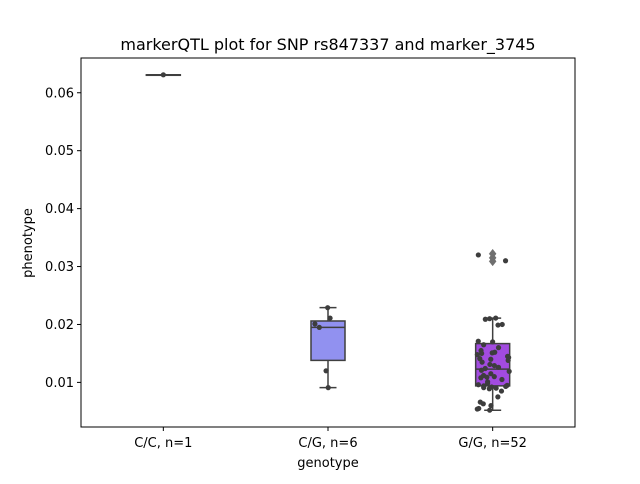  Describe the element at coordinates (492, 443) in the screenshot. I see `x-tick-label: G/G, n=52` at that location.